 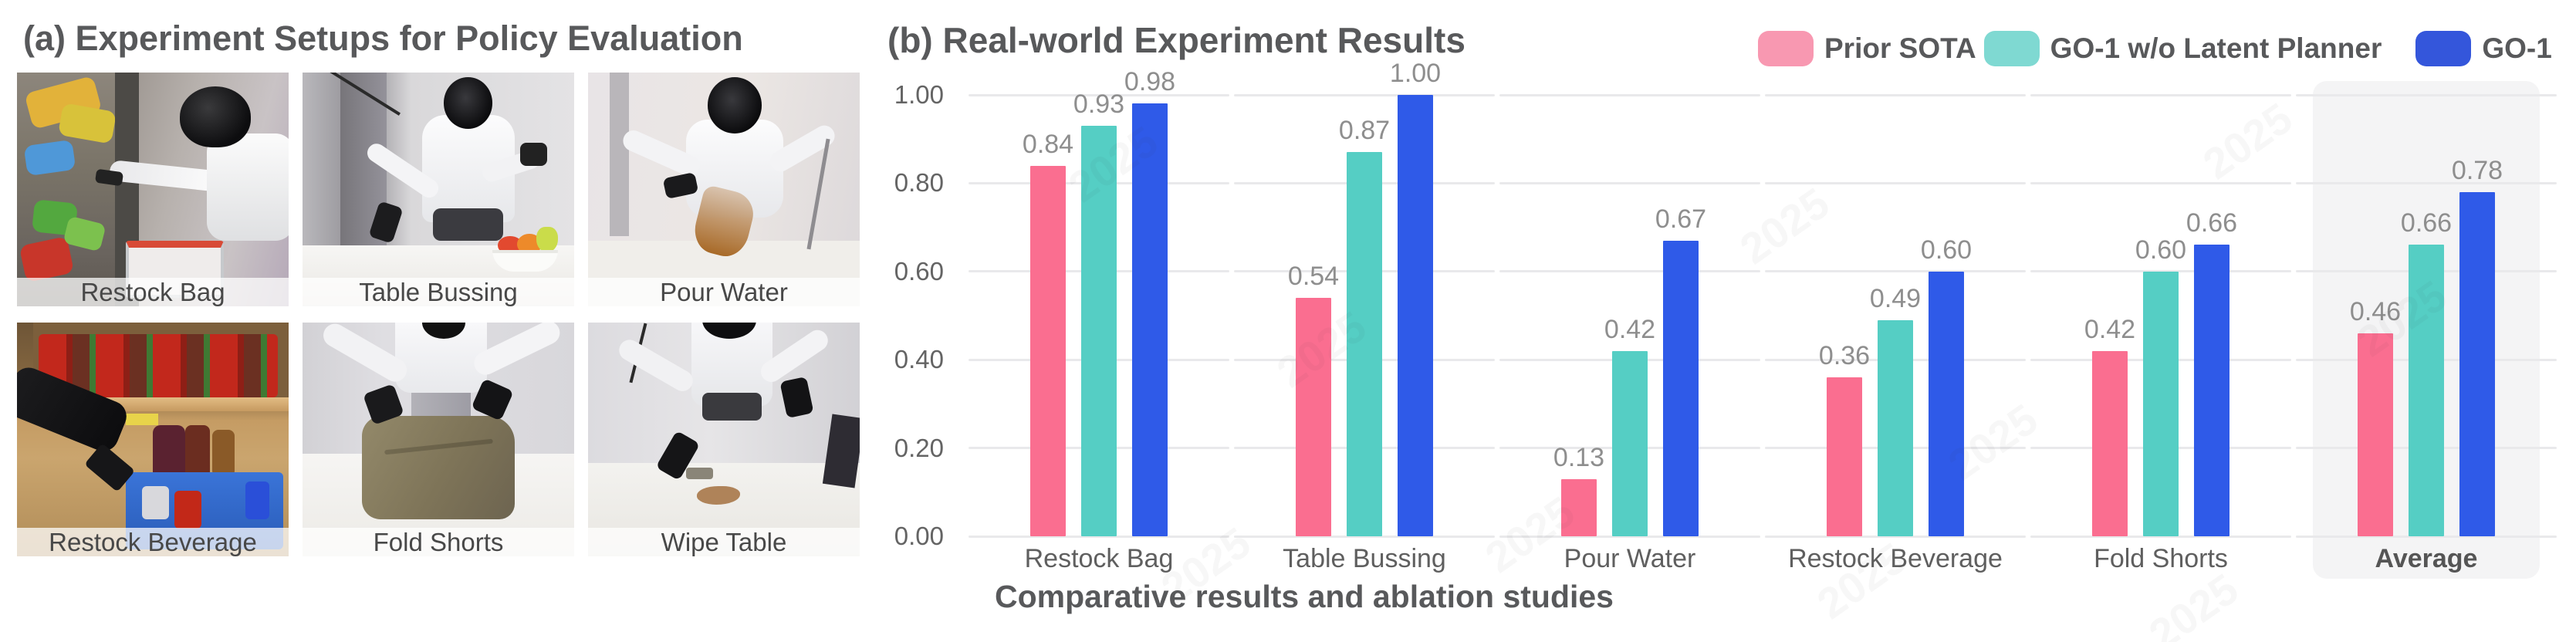 What do you see at coordinates (919, 536) in the screenshot?
I see `y-tick-label: 0.00` at bounding box center [919, 536].